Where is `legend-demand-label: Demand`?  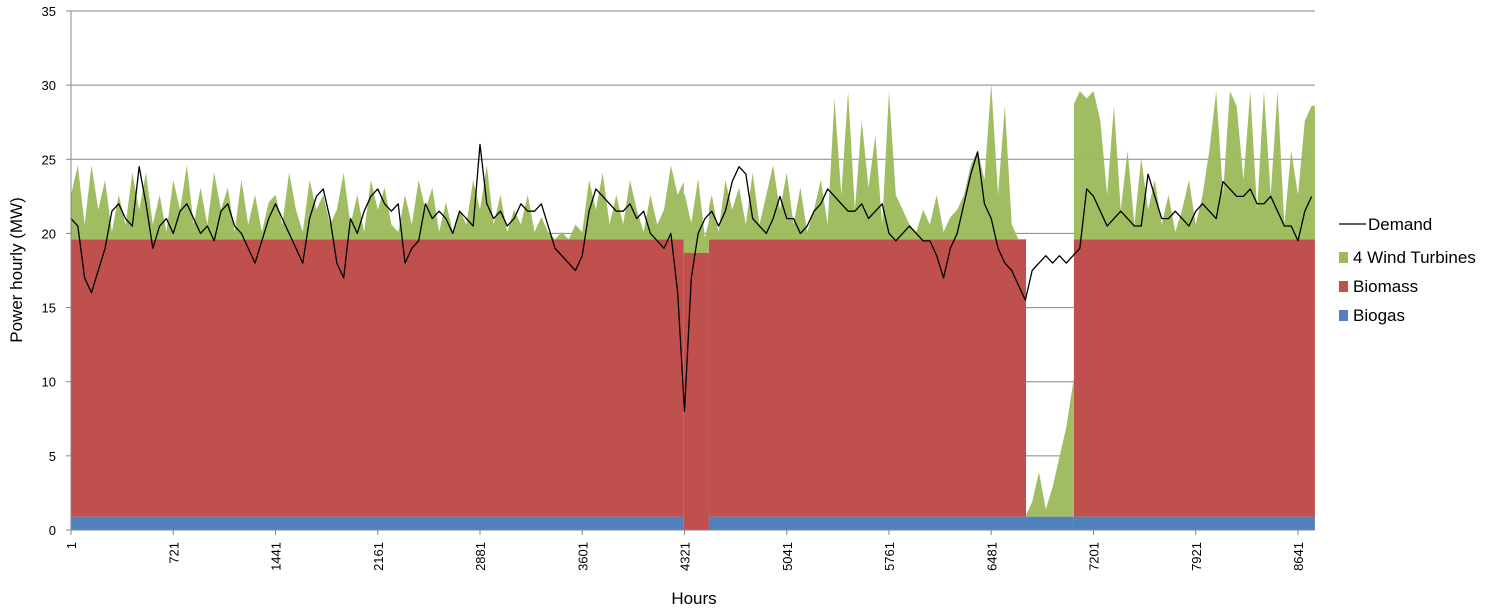
legend-demand-label: Demand is located at coordinates (1400, 224).